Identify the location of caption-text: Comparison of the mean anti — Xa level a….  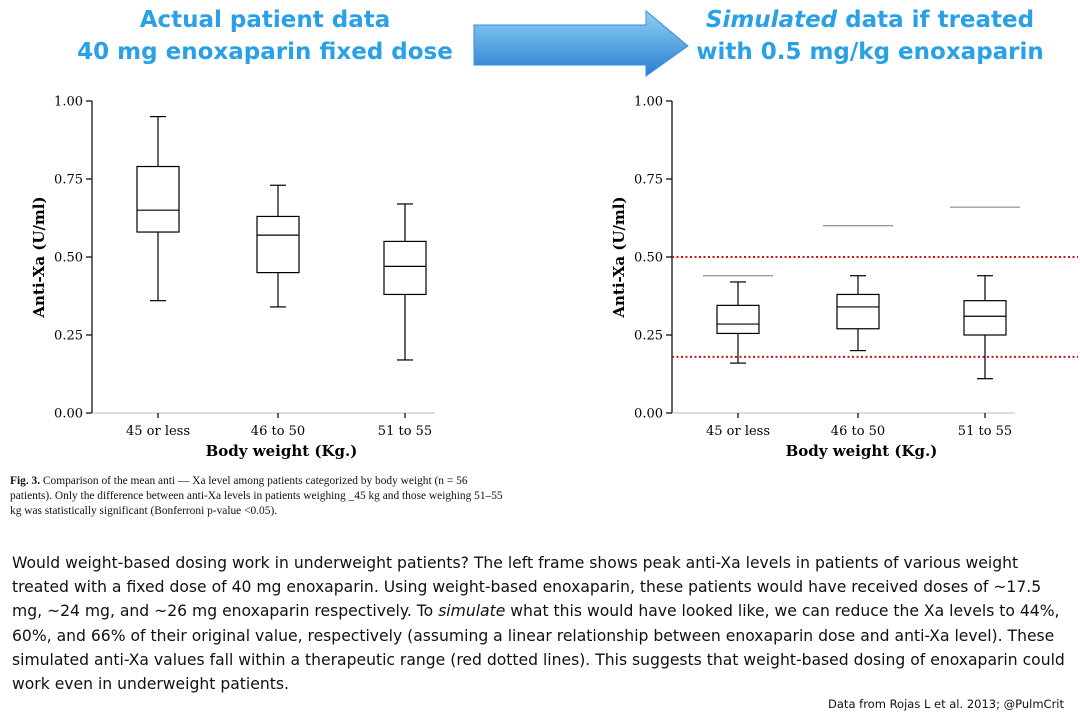
(256, 496).